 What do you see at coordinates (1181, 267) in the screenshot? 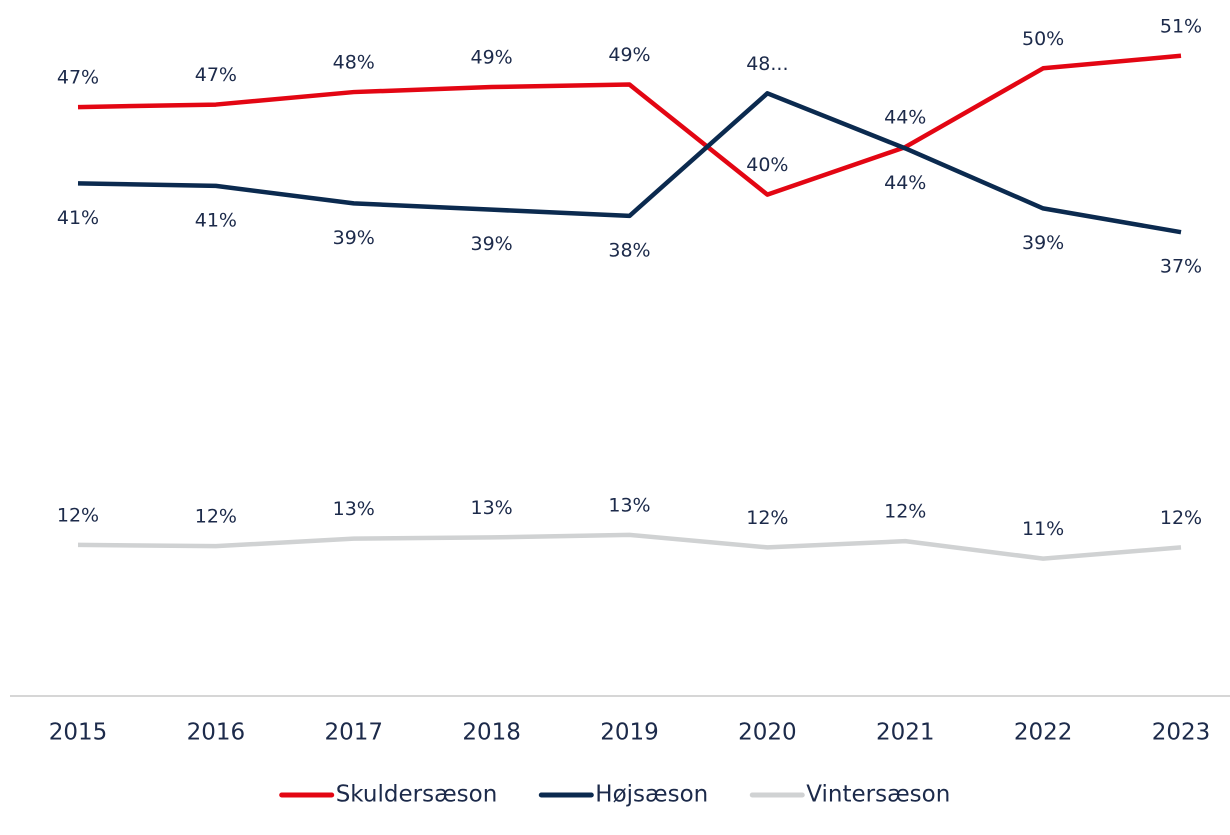
I see `data-label: 37%` at bounding box center [1181, 267].